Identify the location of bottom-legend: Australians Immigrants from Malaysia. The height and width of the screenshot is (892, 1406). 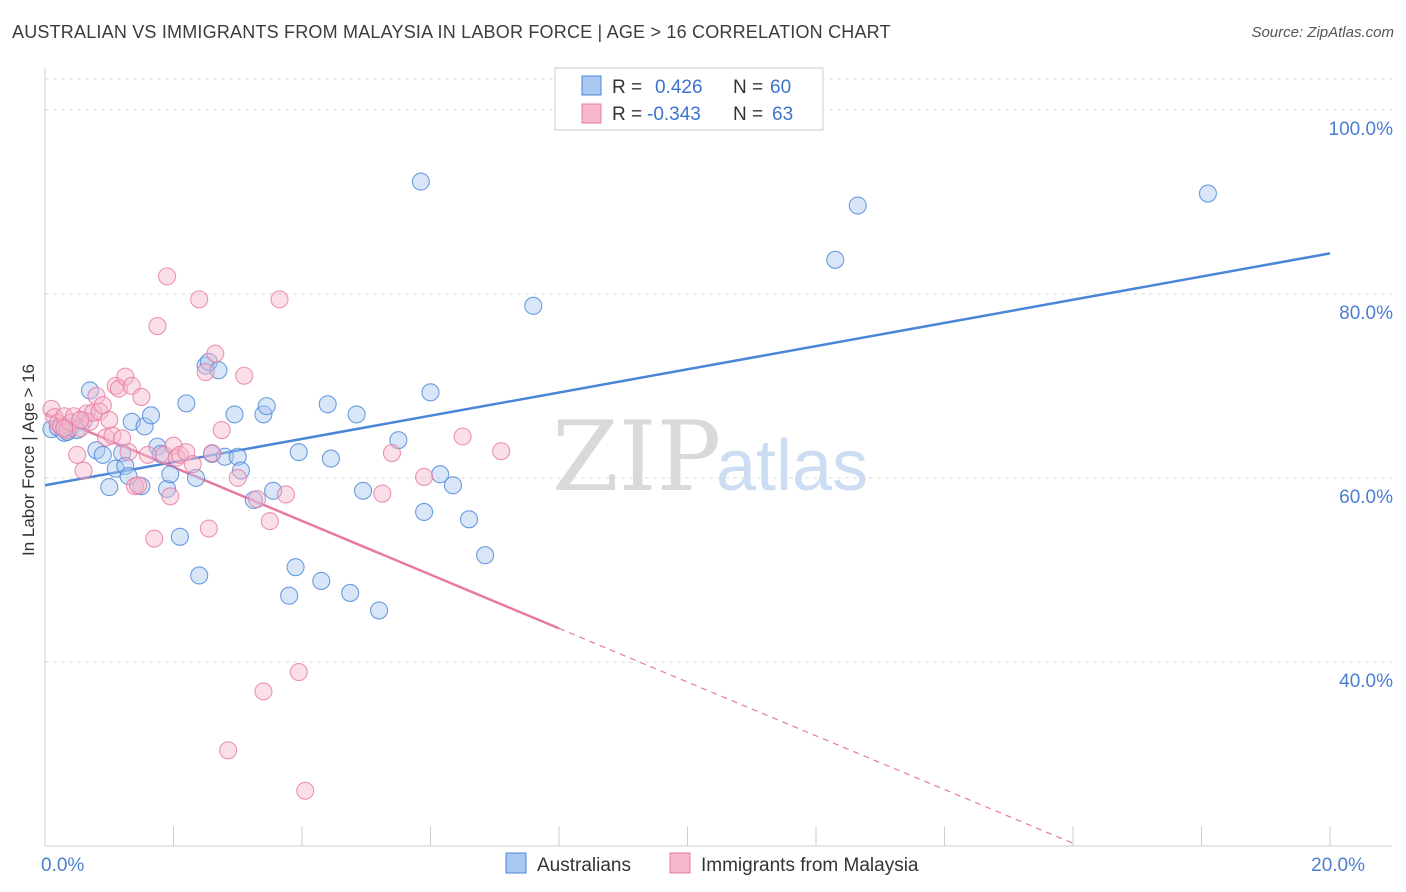
(712, 864).